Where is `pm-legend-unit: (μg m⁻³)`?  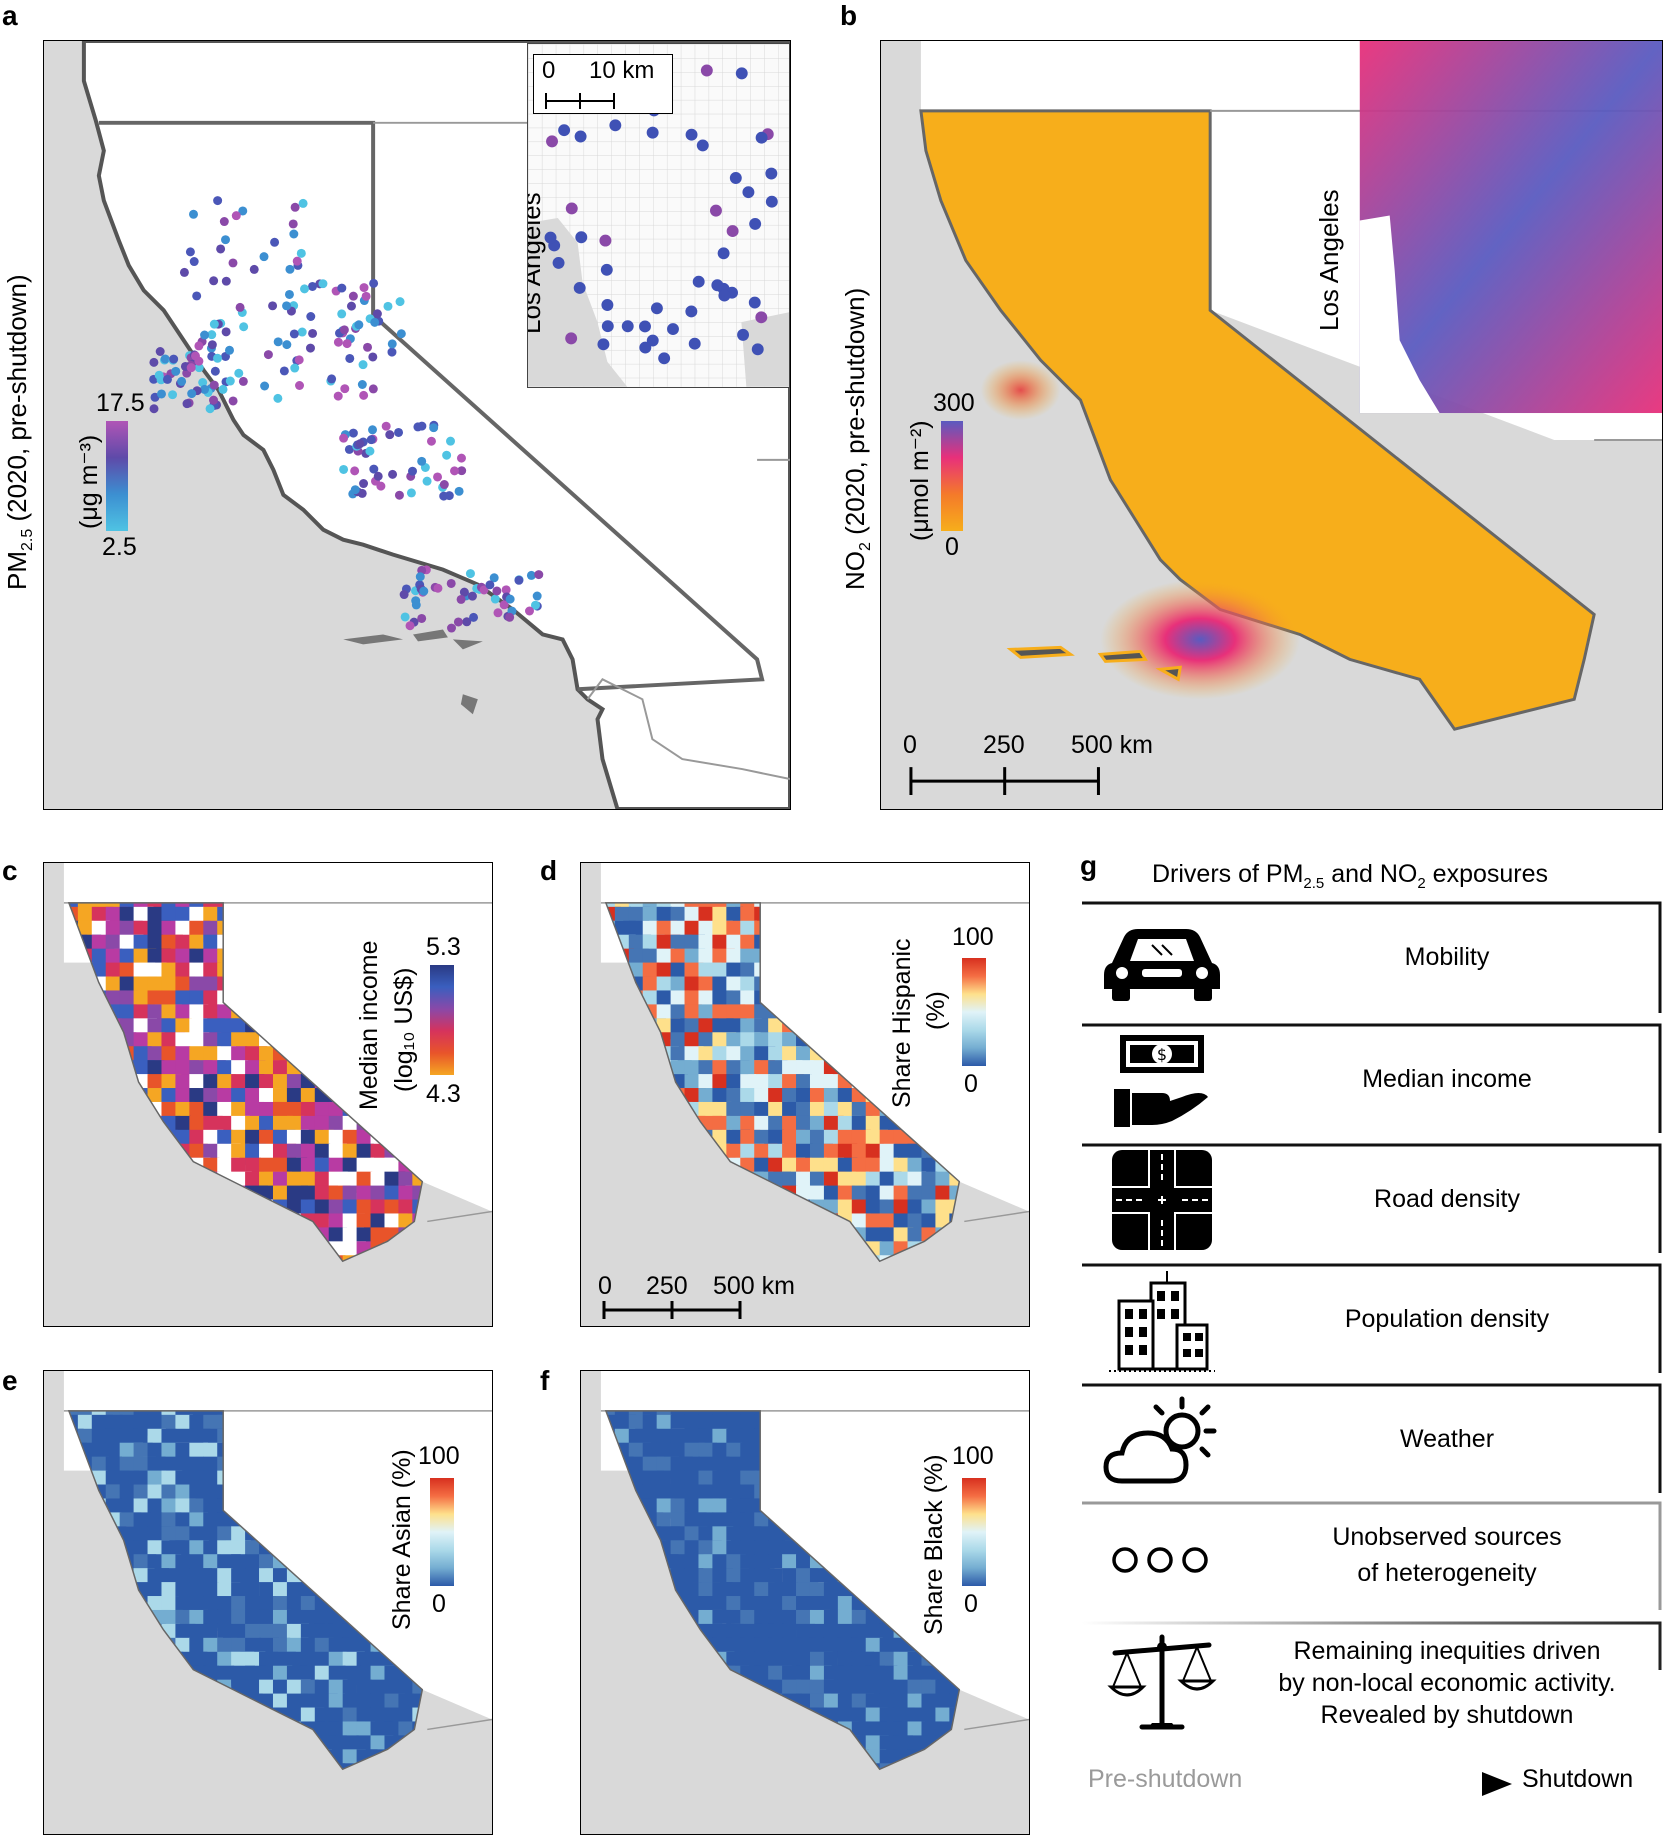
pm-legend-unit: (μg m⁻³) is located at coordinates (89, 481).